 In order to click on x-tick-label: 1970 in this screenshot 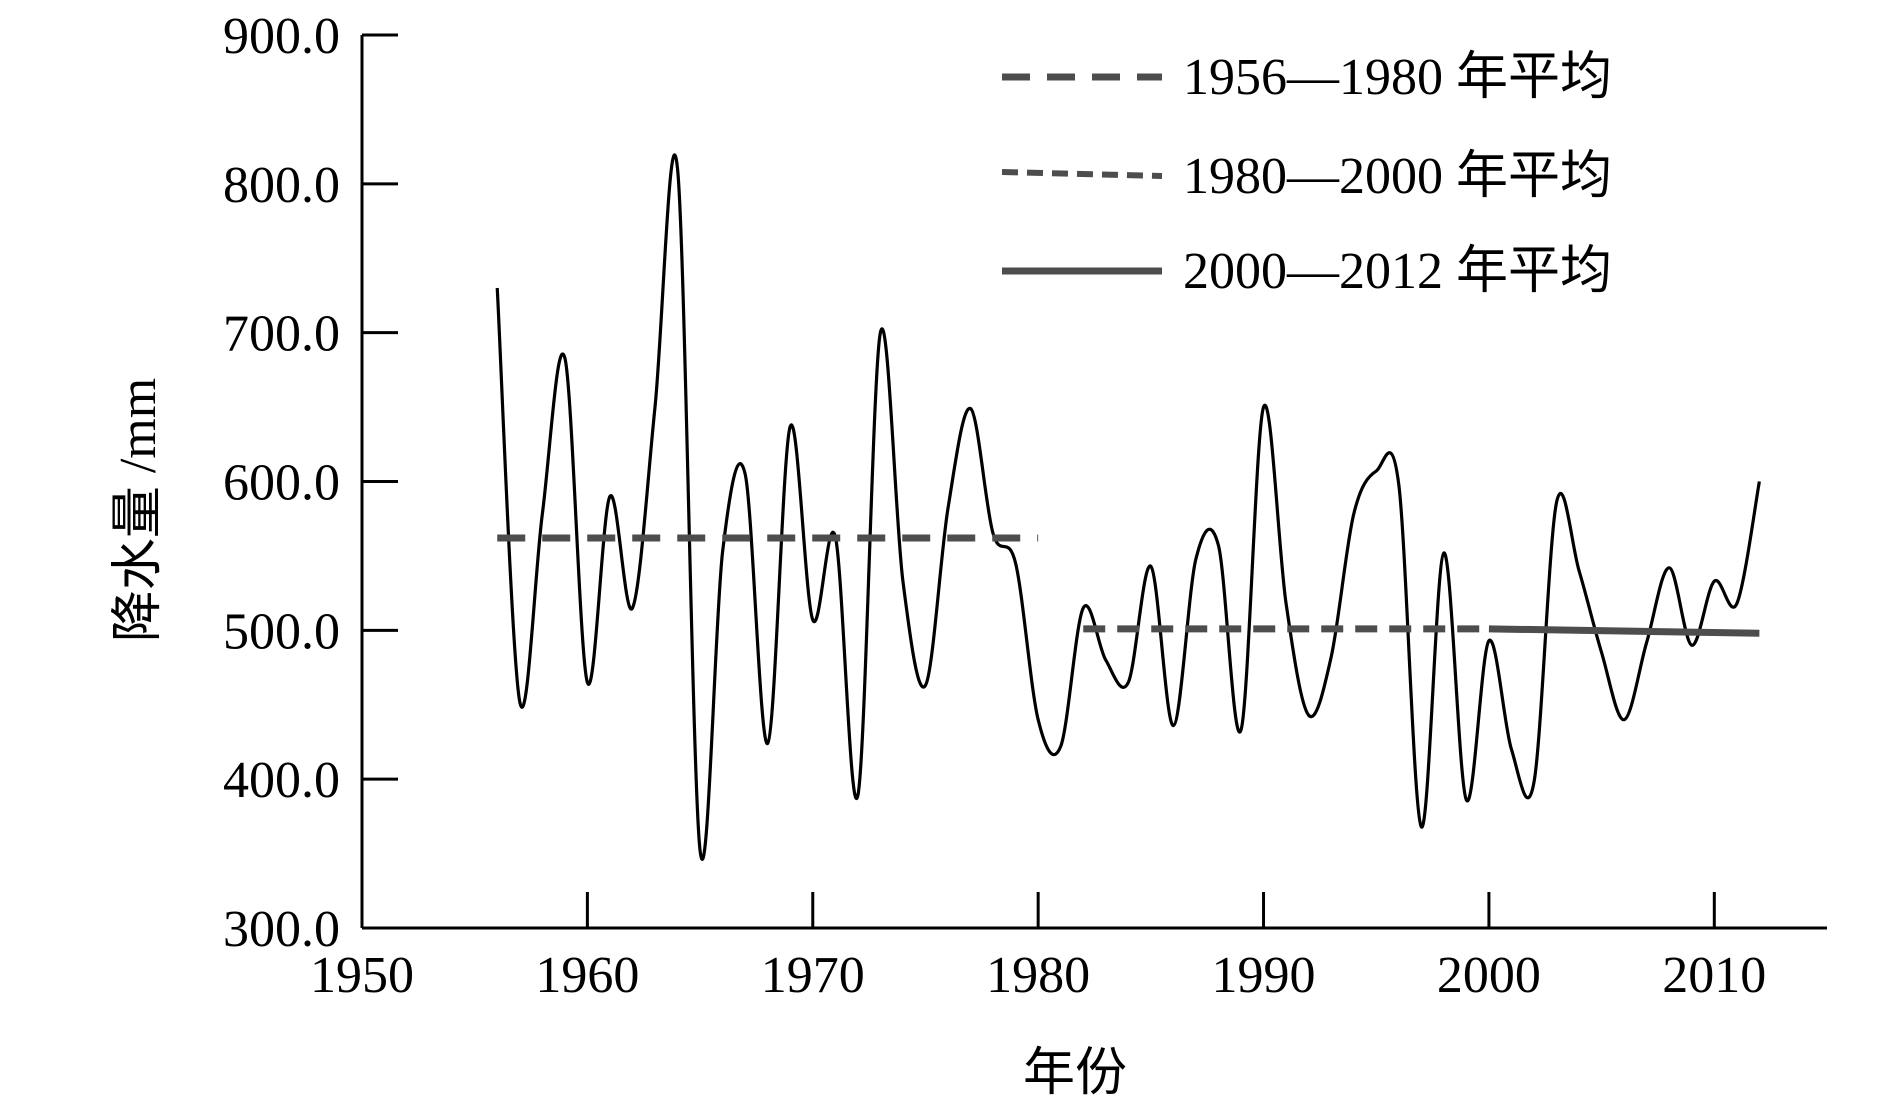, I will do `click(813, 975)`.